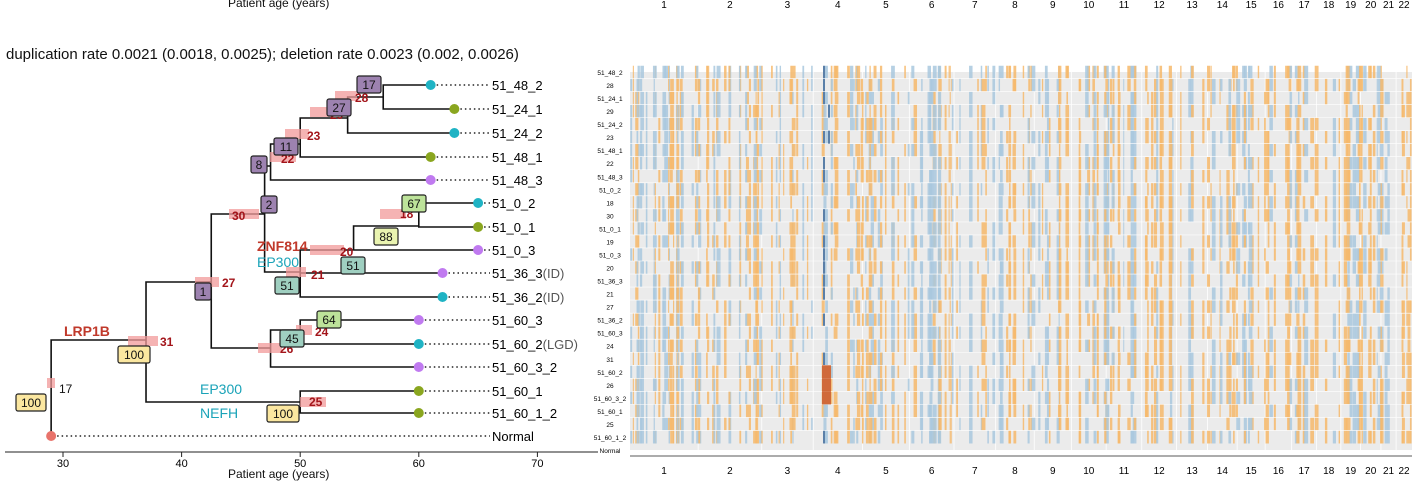 This screenshot has width=1417, height=483. What do you see at coordinates (292, 338) in the screenshot?
I see `support-box-rect` at bounding box center [292, 338].